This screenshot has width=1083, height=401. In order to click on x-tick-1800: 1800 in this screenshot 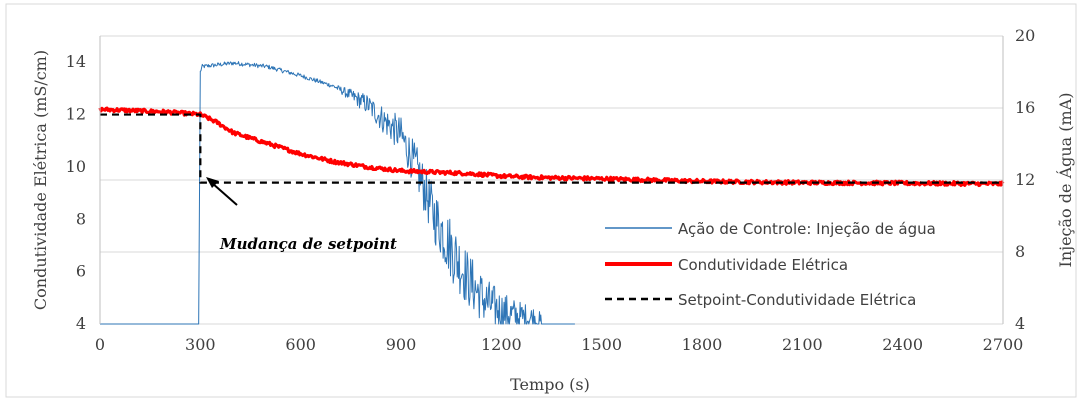, I will do `click(702, 344)`.